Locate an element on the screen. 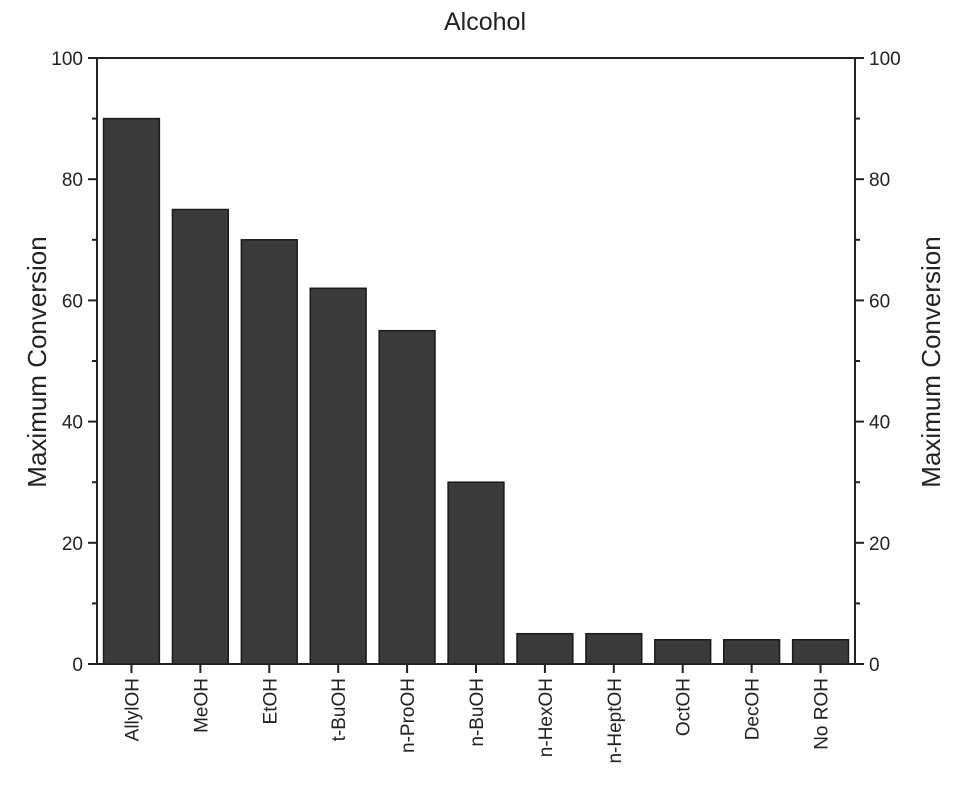 Image resolution: width=954 pixels, height=797 pixels. y-tick-label-left: 0 is located at coordinates (77, 665).